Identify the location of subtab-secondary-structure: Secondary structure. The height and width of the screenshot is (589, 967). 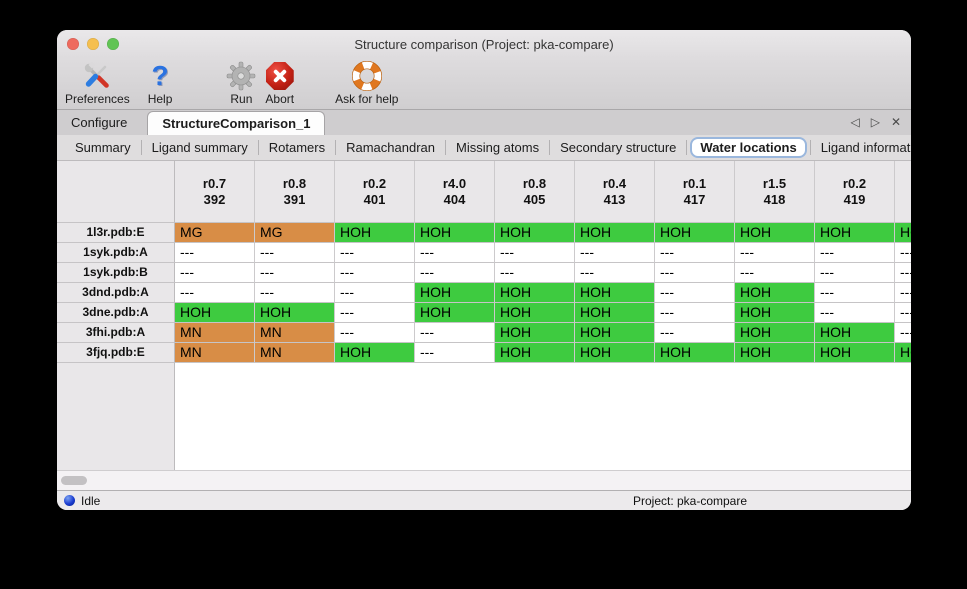
(618, 147).